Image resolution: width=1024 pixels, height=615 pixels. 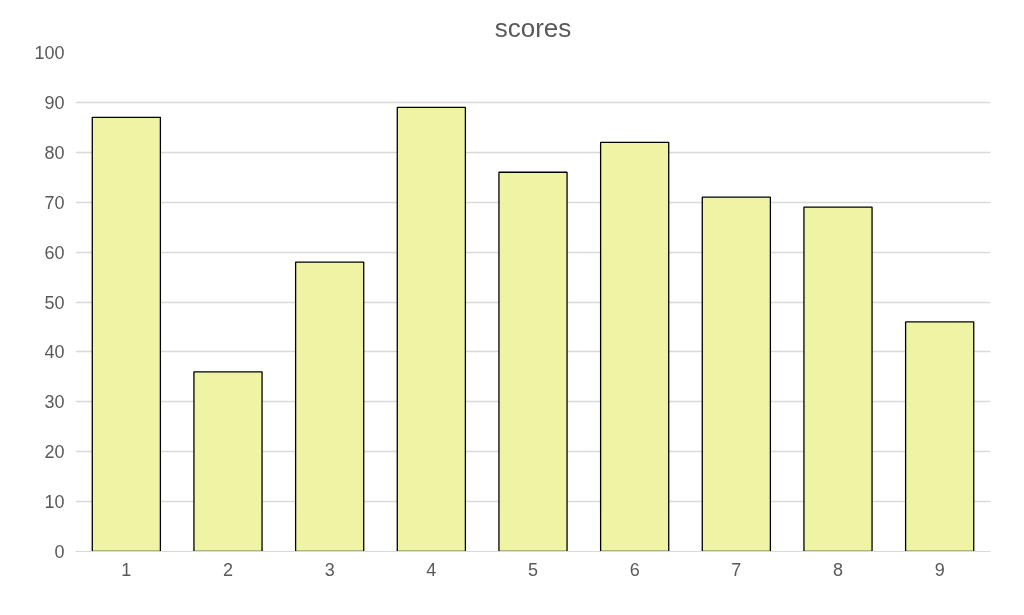 I want to click on y-tick-label: 40, so click(x=54, y=352).